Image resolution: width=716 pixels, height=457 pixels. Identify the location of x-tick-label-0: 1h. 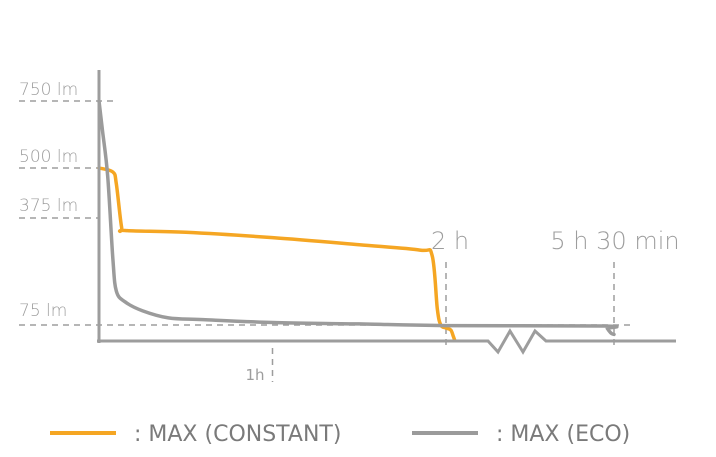
(255, 375).